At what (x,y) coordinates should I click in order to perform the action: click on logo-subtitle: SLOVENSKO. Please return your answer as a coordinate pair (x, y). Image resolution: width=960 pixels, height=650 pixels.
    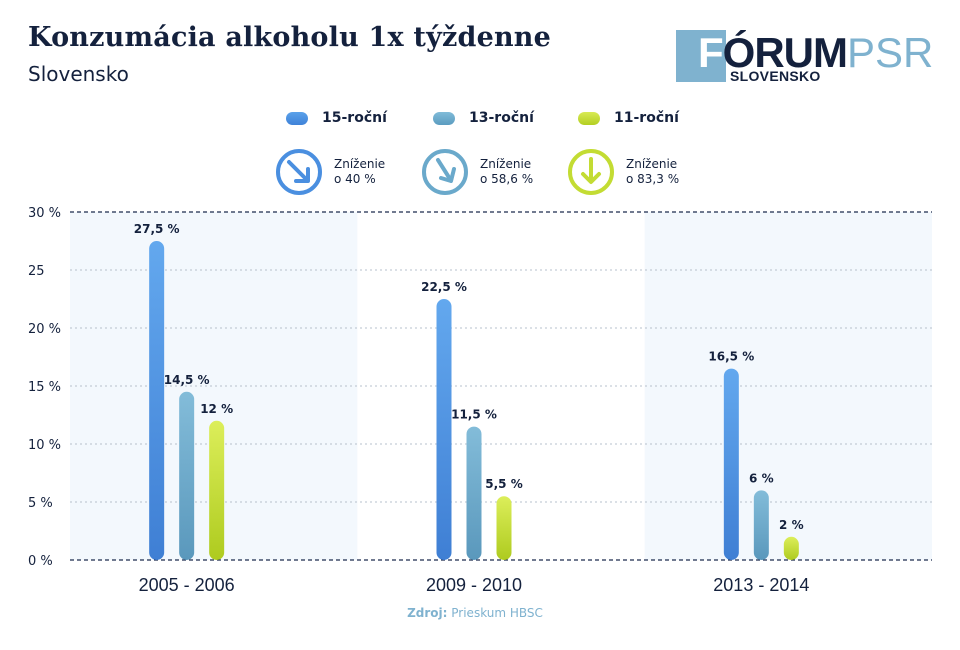
    Looking at the image, I should click on (775, 76).